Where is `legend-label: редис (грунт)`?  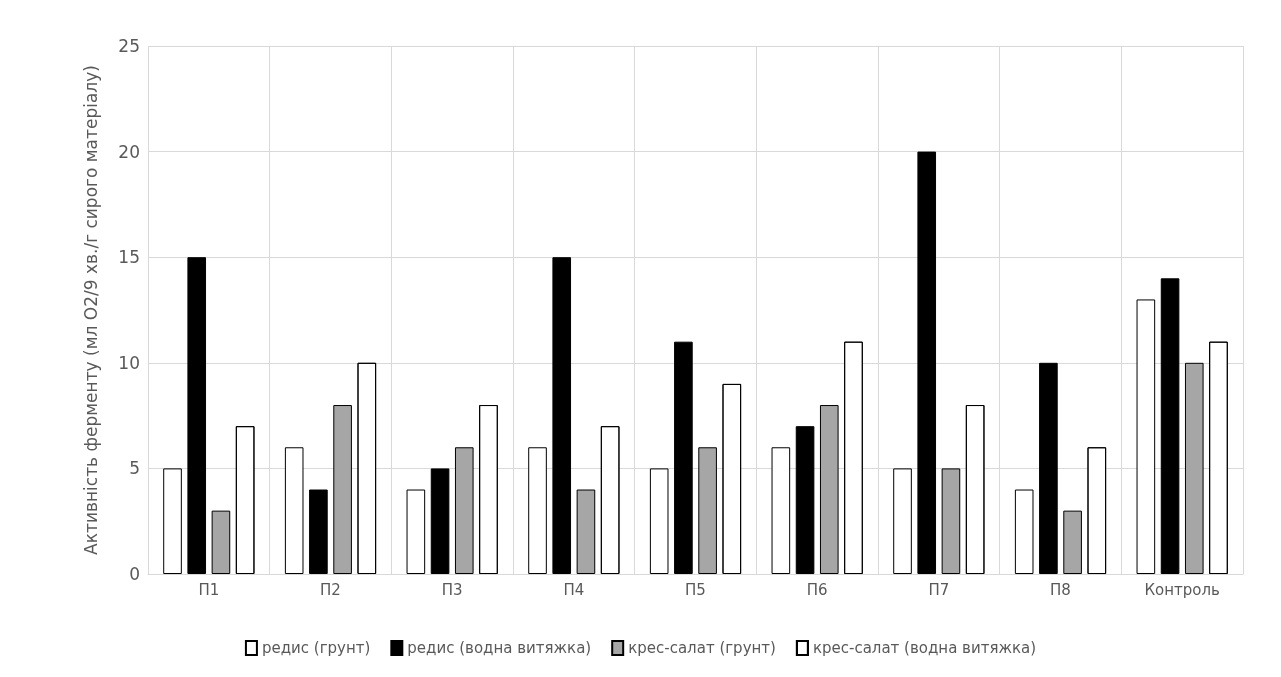 legend-label: редис (грунт) is located at coordinates (316, 648).